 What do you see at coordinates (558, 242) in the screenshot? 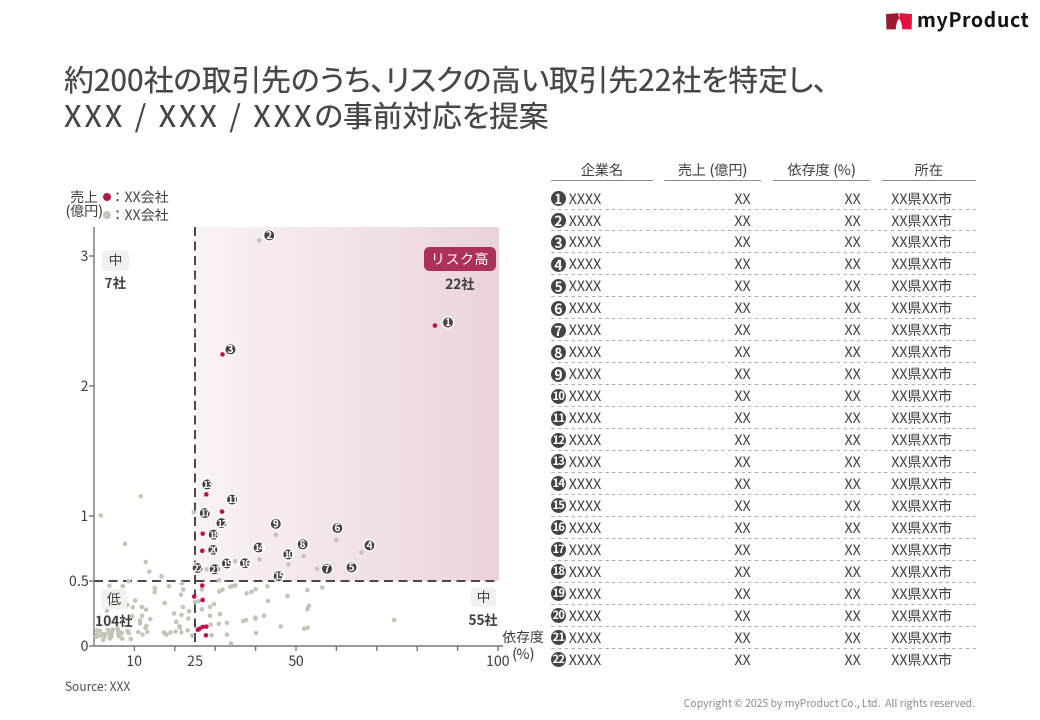
I see `row-number-badge: 3` at bounding box center [558, 242].